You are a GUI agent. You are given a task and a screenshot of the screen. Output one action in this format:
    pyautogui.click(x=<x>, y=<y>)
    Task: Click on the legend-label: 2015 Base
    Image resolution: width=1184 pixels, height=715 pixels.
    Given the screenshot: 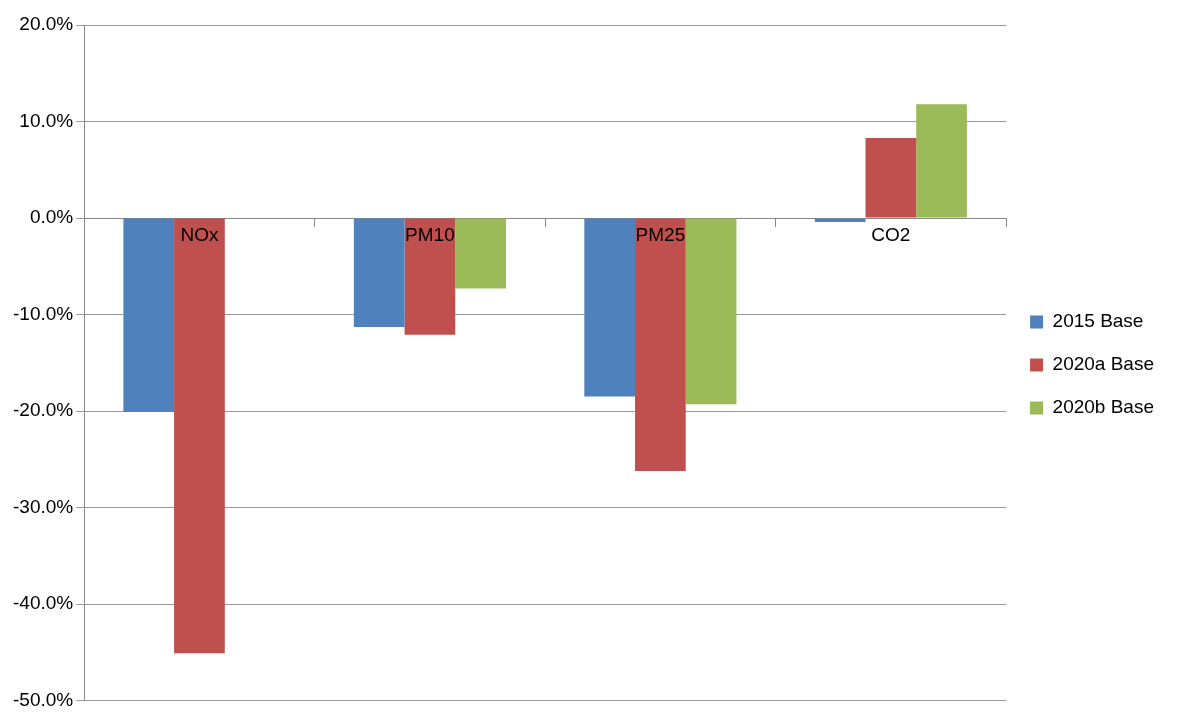 What is the action you would take?
    pyautogui.click(x=1098, y=321)
    